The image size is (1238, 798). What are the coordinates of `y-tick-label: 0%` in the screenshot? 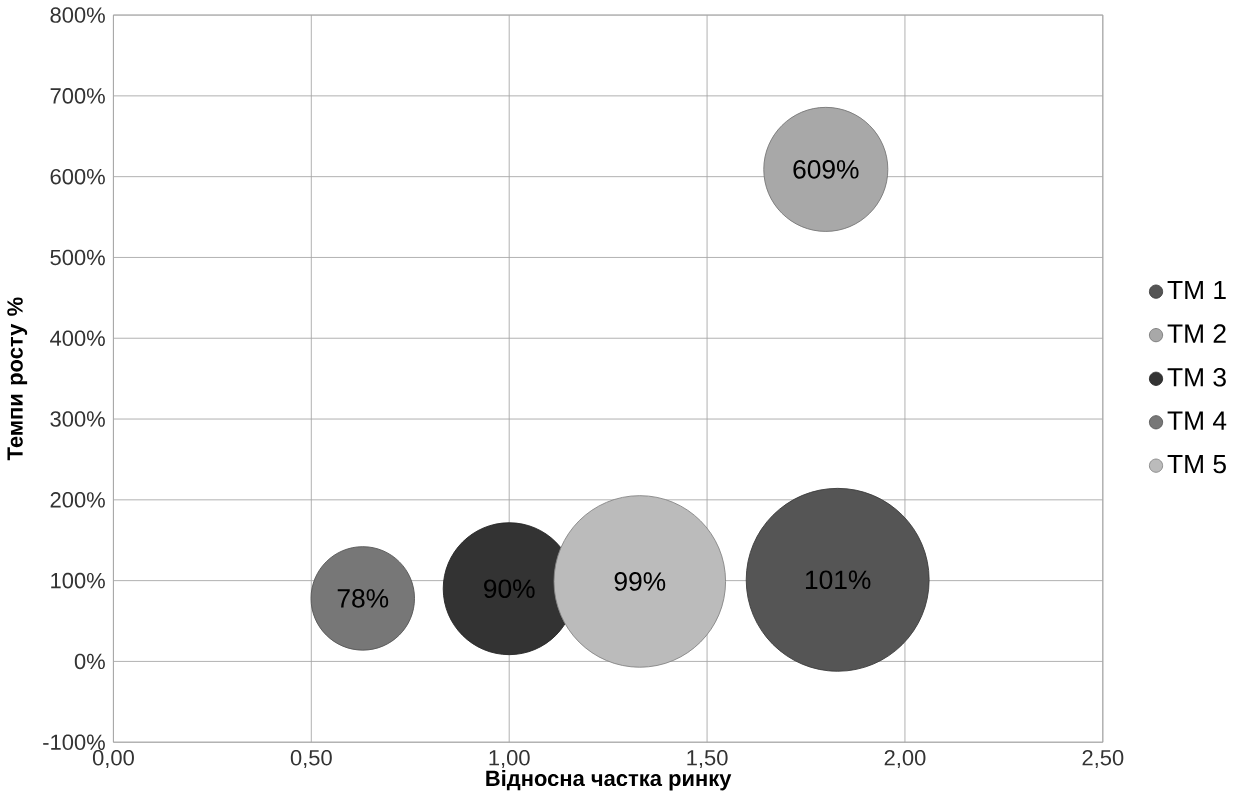 It's located at (89, 661).